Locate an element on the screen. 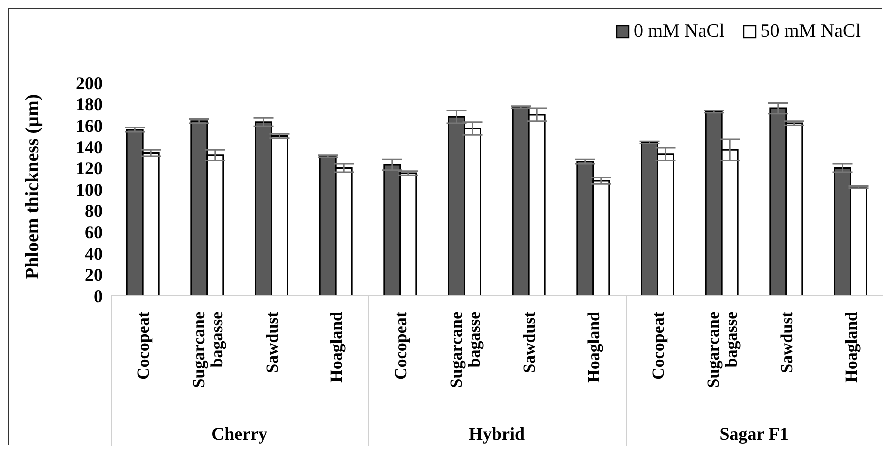 Image resolution: width=890 pixels, height=453 pixels. legend-label: 0 mM NaCl is located at coordinates (678, 32).